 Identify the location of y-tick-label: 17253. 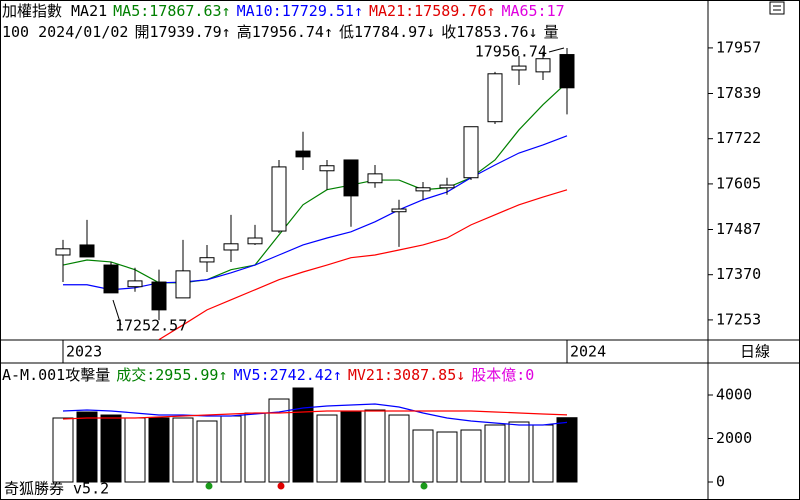
(738, 319).